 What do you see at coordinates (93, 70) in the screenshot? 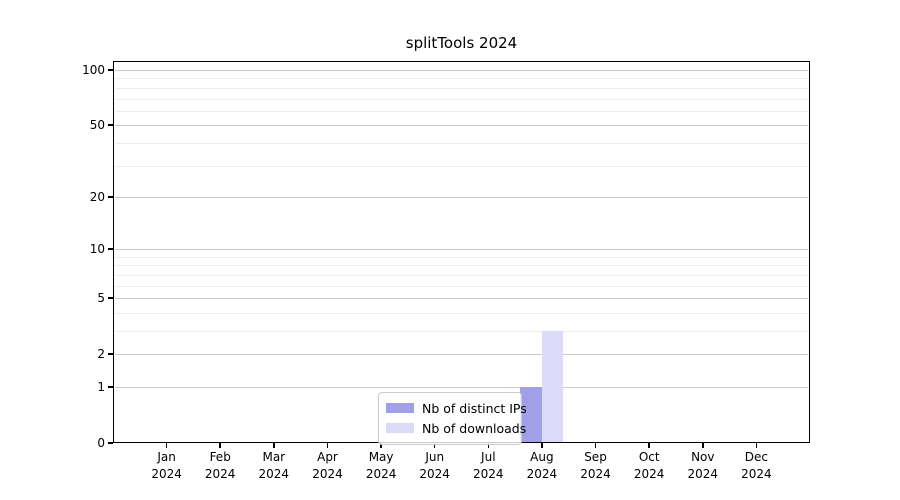
I see `y-tick-label: 100` at bounding box center [93, 70].